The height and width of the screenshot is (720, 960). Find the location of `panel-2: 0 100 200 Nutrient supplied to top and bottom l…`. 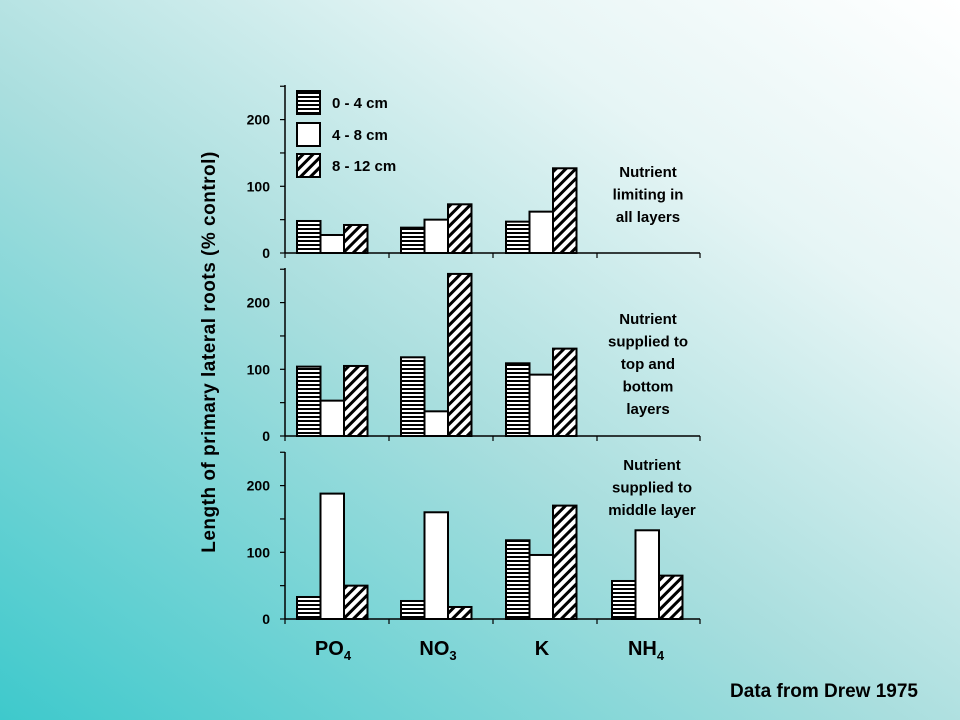

panel-2: 0 100 200 Nutrient supplied to top and bottom l… is located at coordinates (474, 356).